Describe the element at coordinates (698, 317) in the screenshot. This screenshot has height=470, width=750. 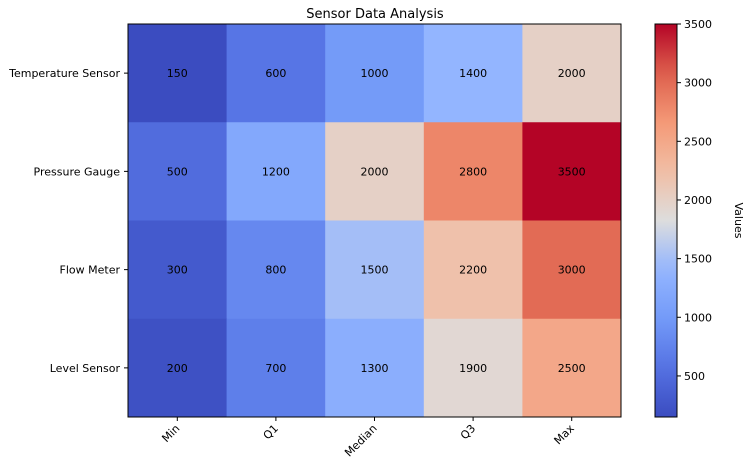
I see `colorbar-tick-label: 1000` at that location.